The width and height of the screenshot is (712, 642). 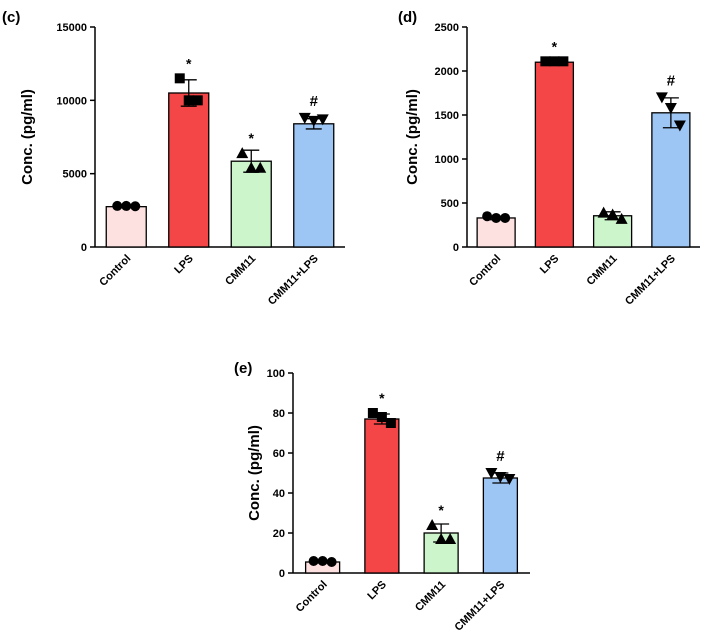 What do you see at coordinates (447, 160) in the screenshot?
I see `y-tick-label: 1000` at bounding box center [447, 160].